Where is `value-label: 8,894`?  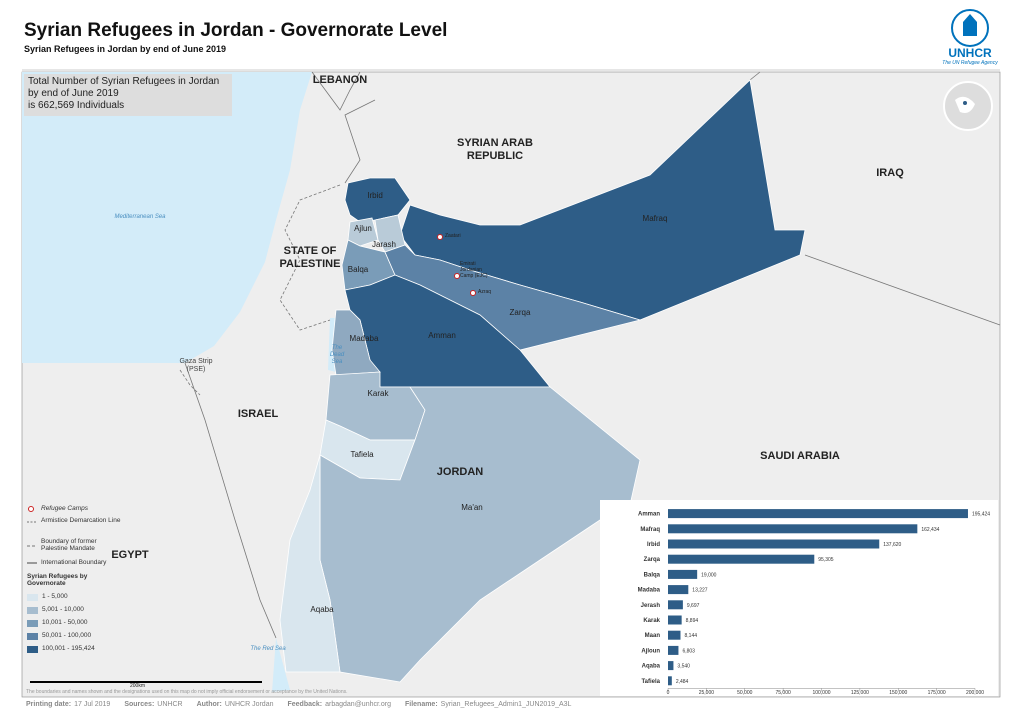 value-label: 8,894 is located at coordinates (692, 621).